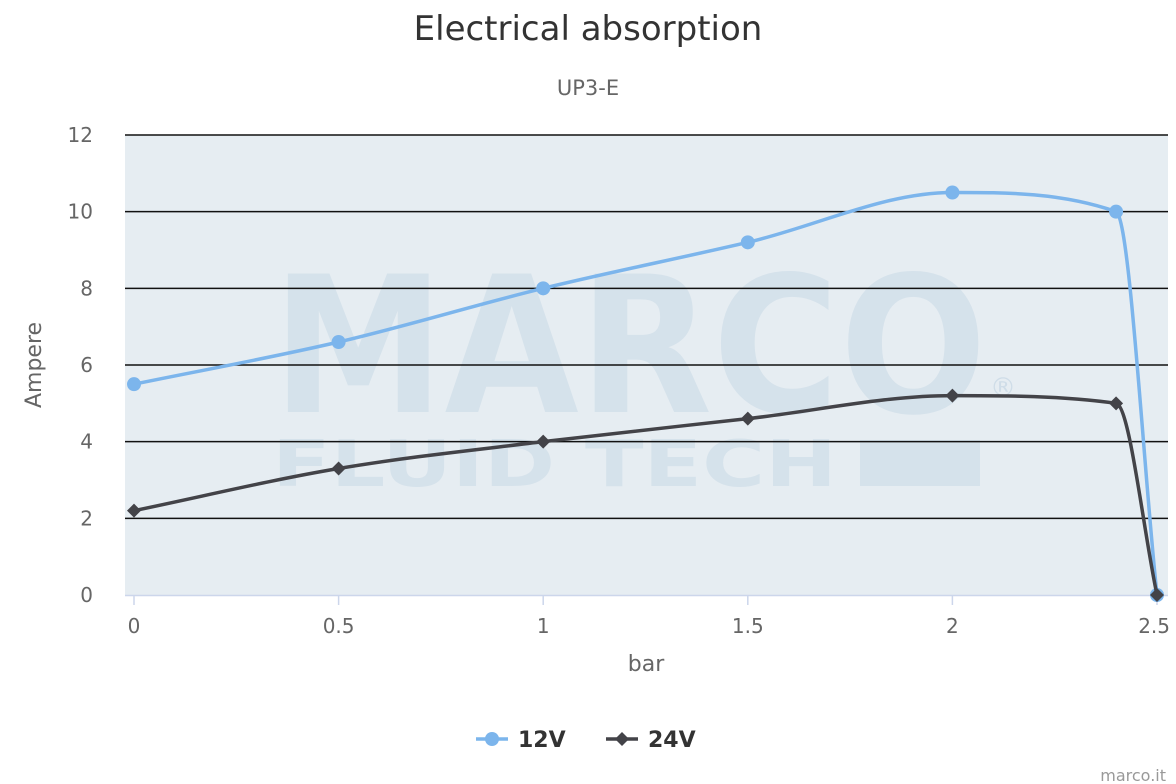  What do you see at coordinates (748, 626) in the screenshot?
I see `x-tick-label: 1.5` at bounding box center [748, 626].